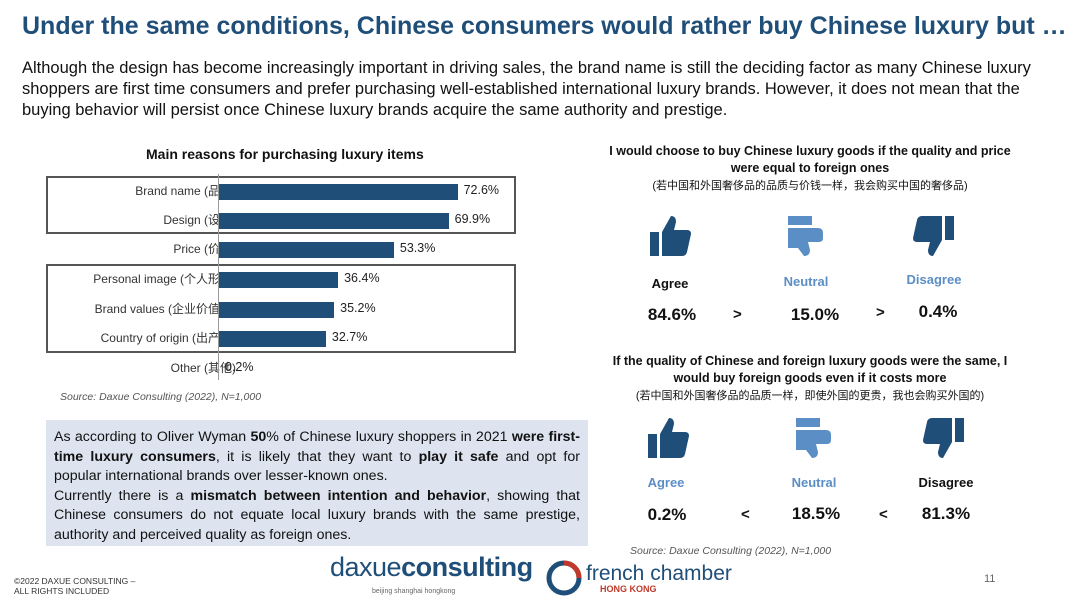 The image size is (1080, 608). I want to click on bar-row: Price (价钱) 53.3%, so click(290, 249).